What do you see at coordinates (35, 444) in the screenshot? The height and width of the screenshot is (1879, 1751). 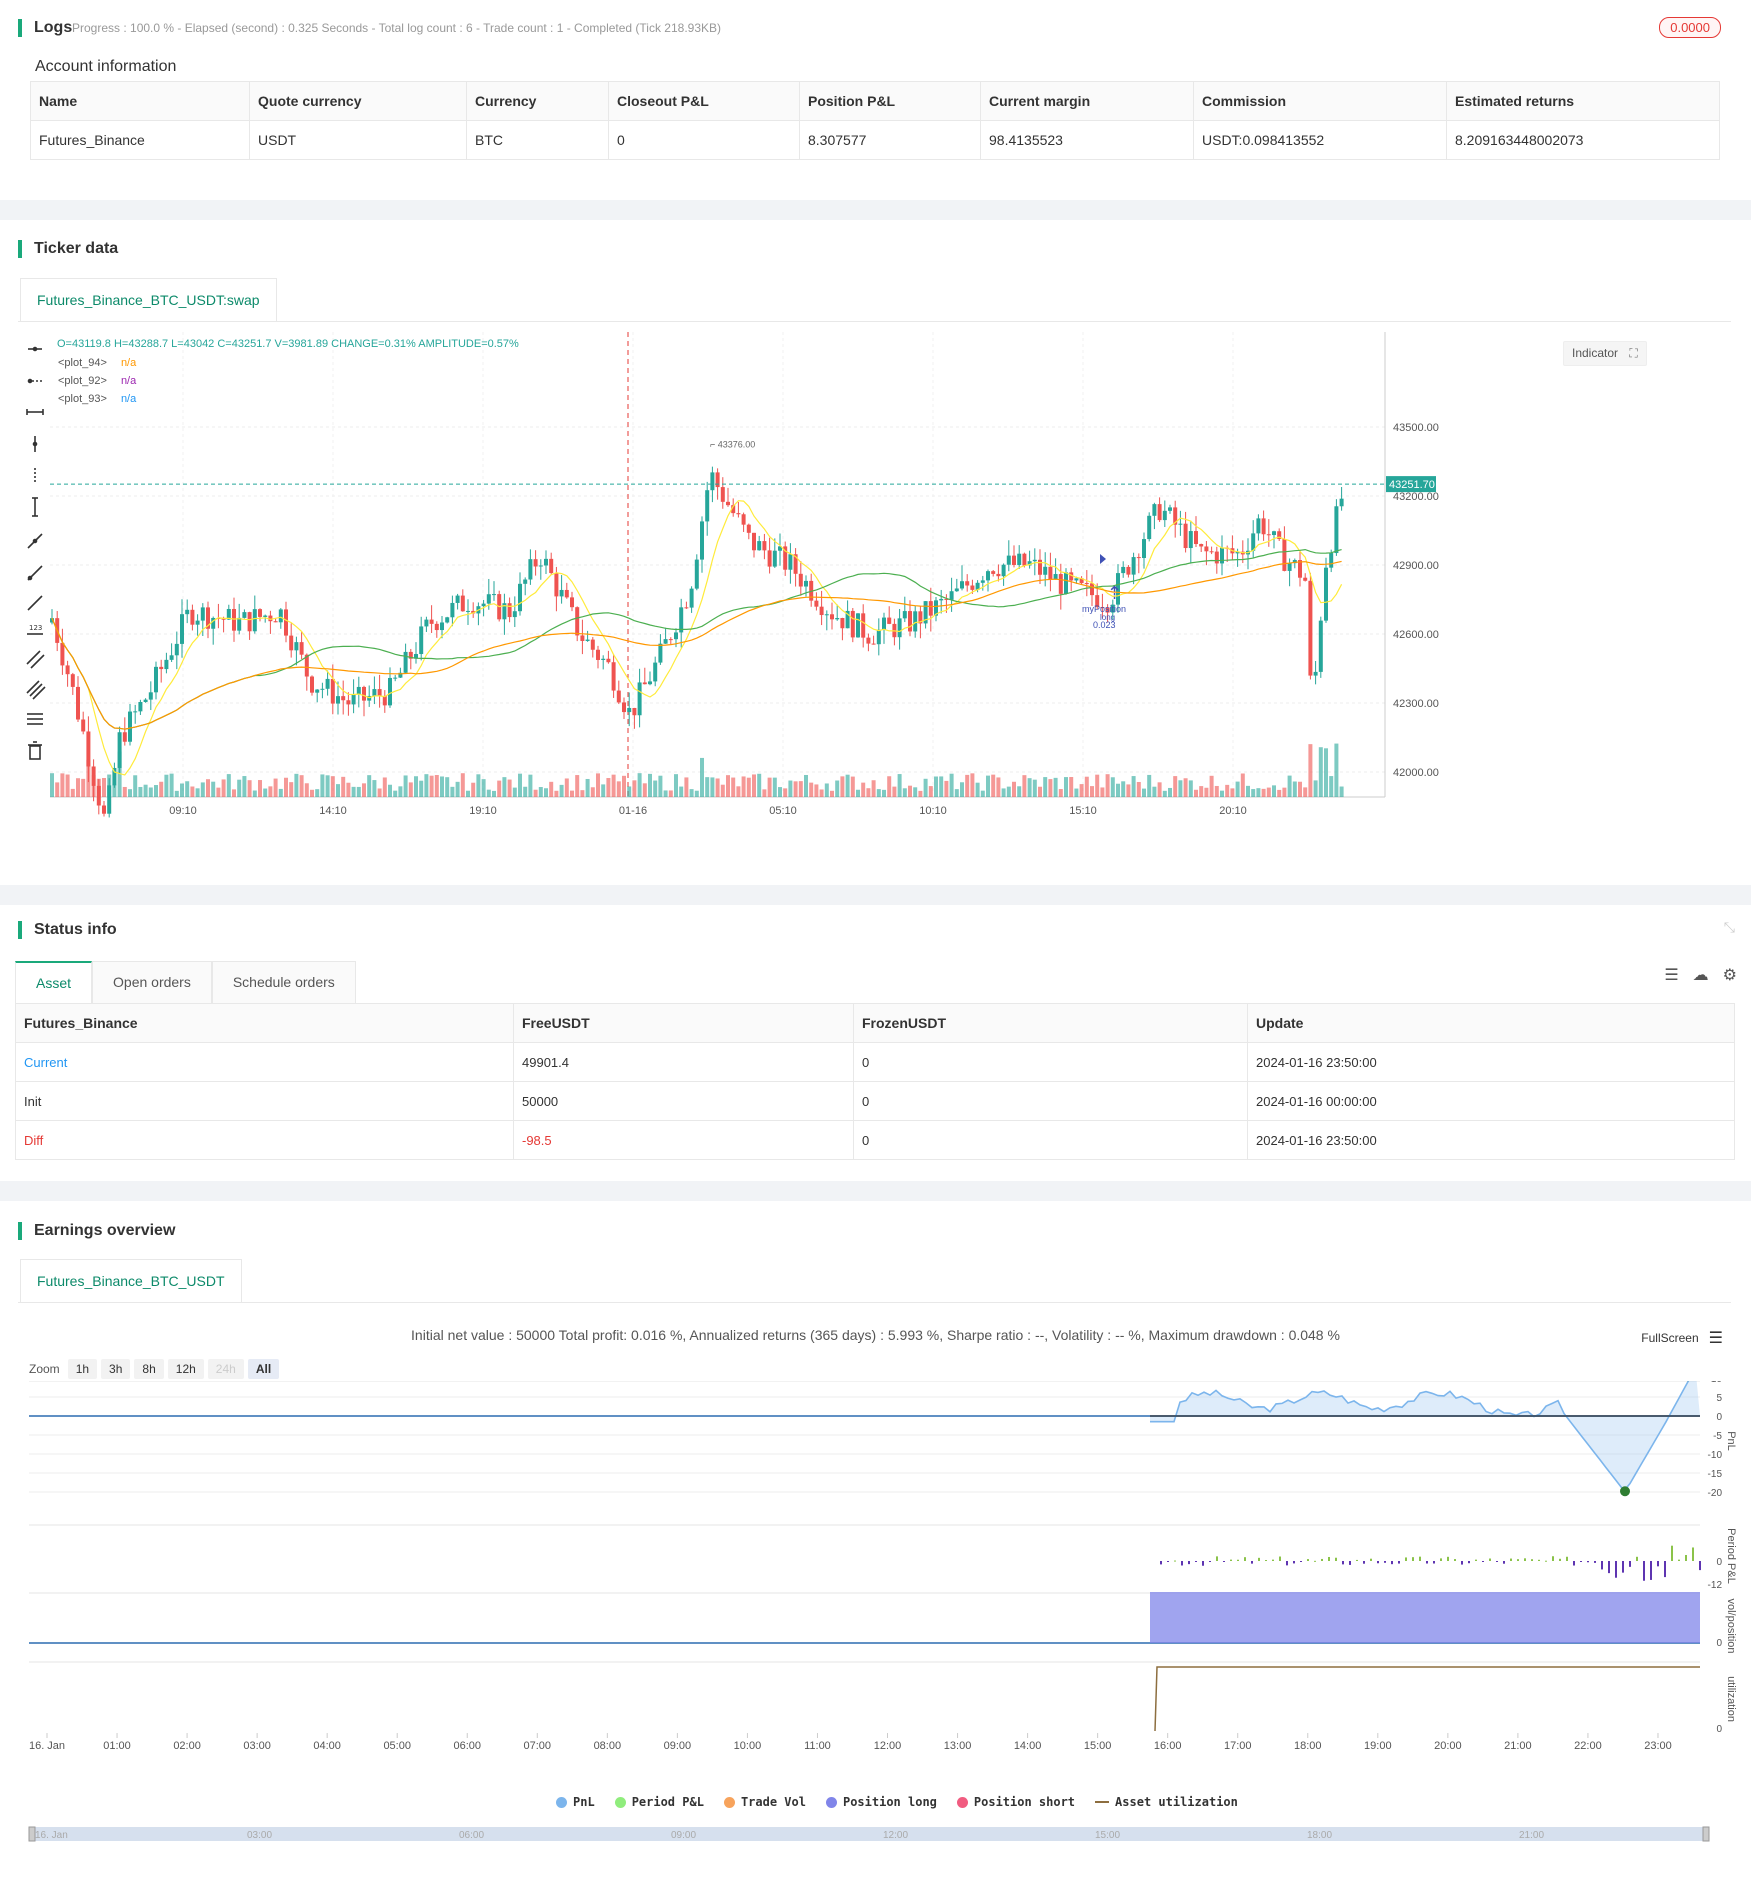 I see `vertical-line-tool-icon` at bounding box center [35, 444].